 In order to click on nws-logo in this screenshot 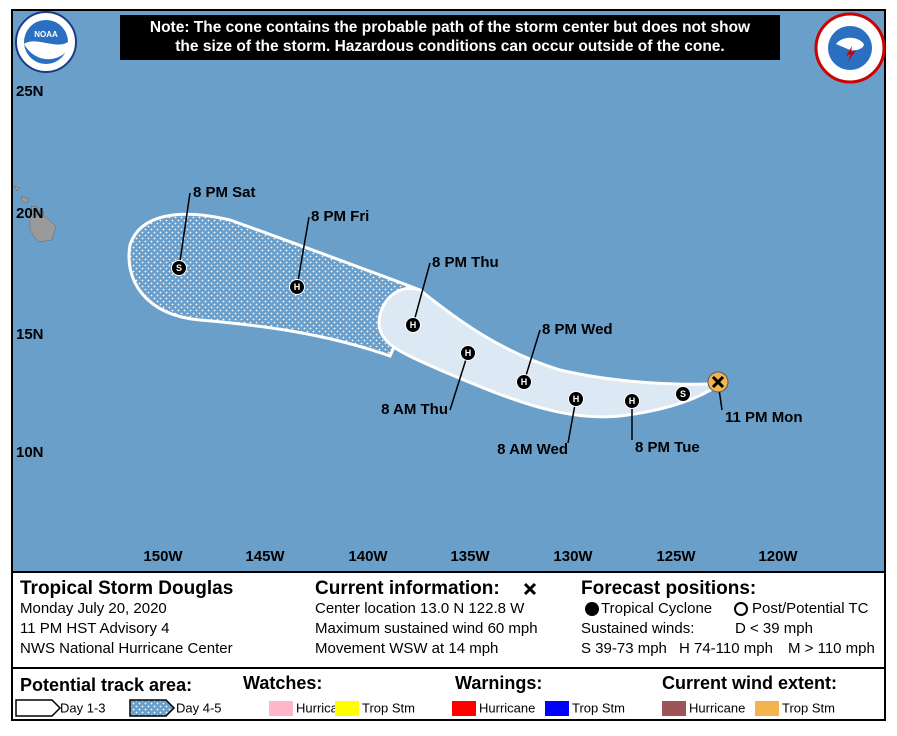, I will do `click(850, 48)`.